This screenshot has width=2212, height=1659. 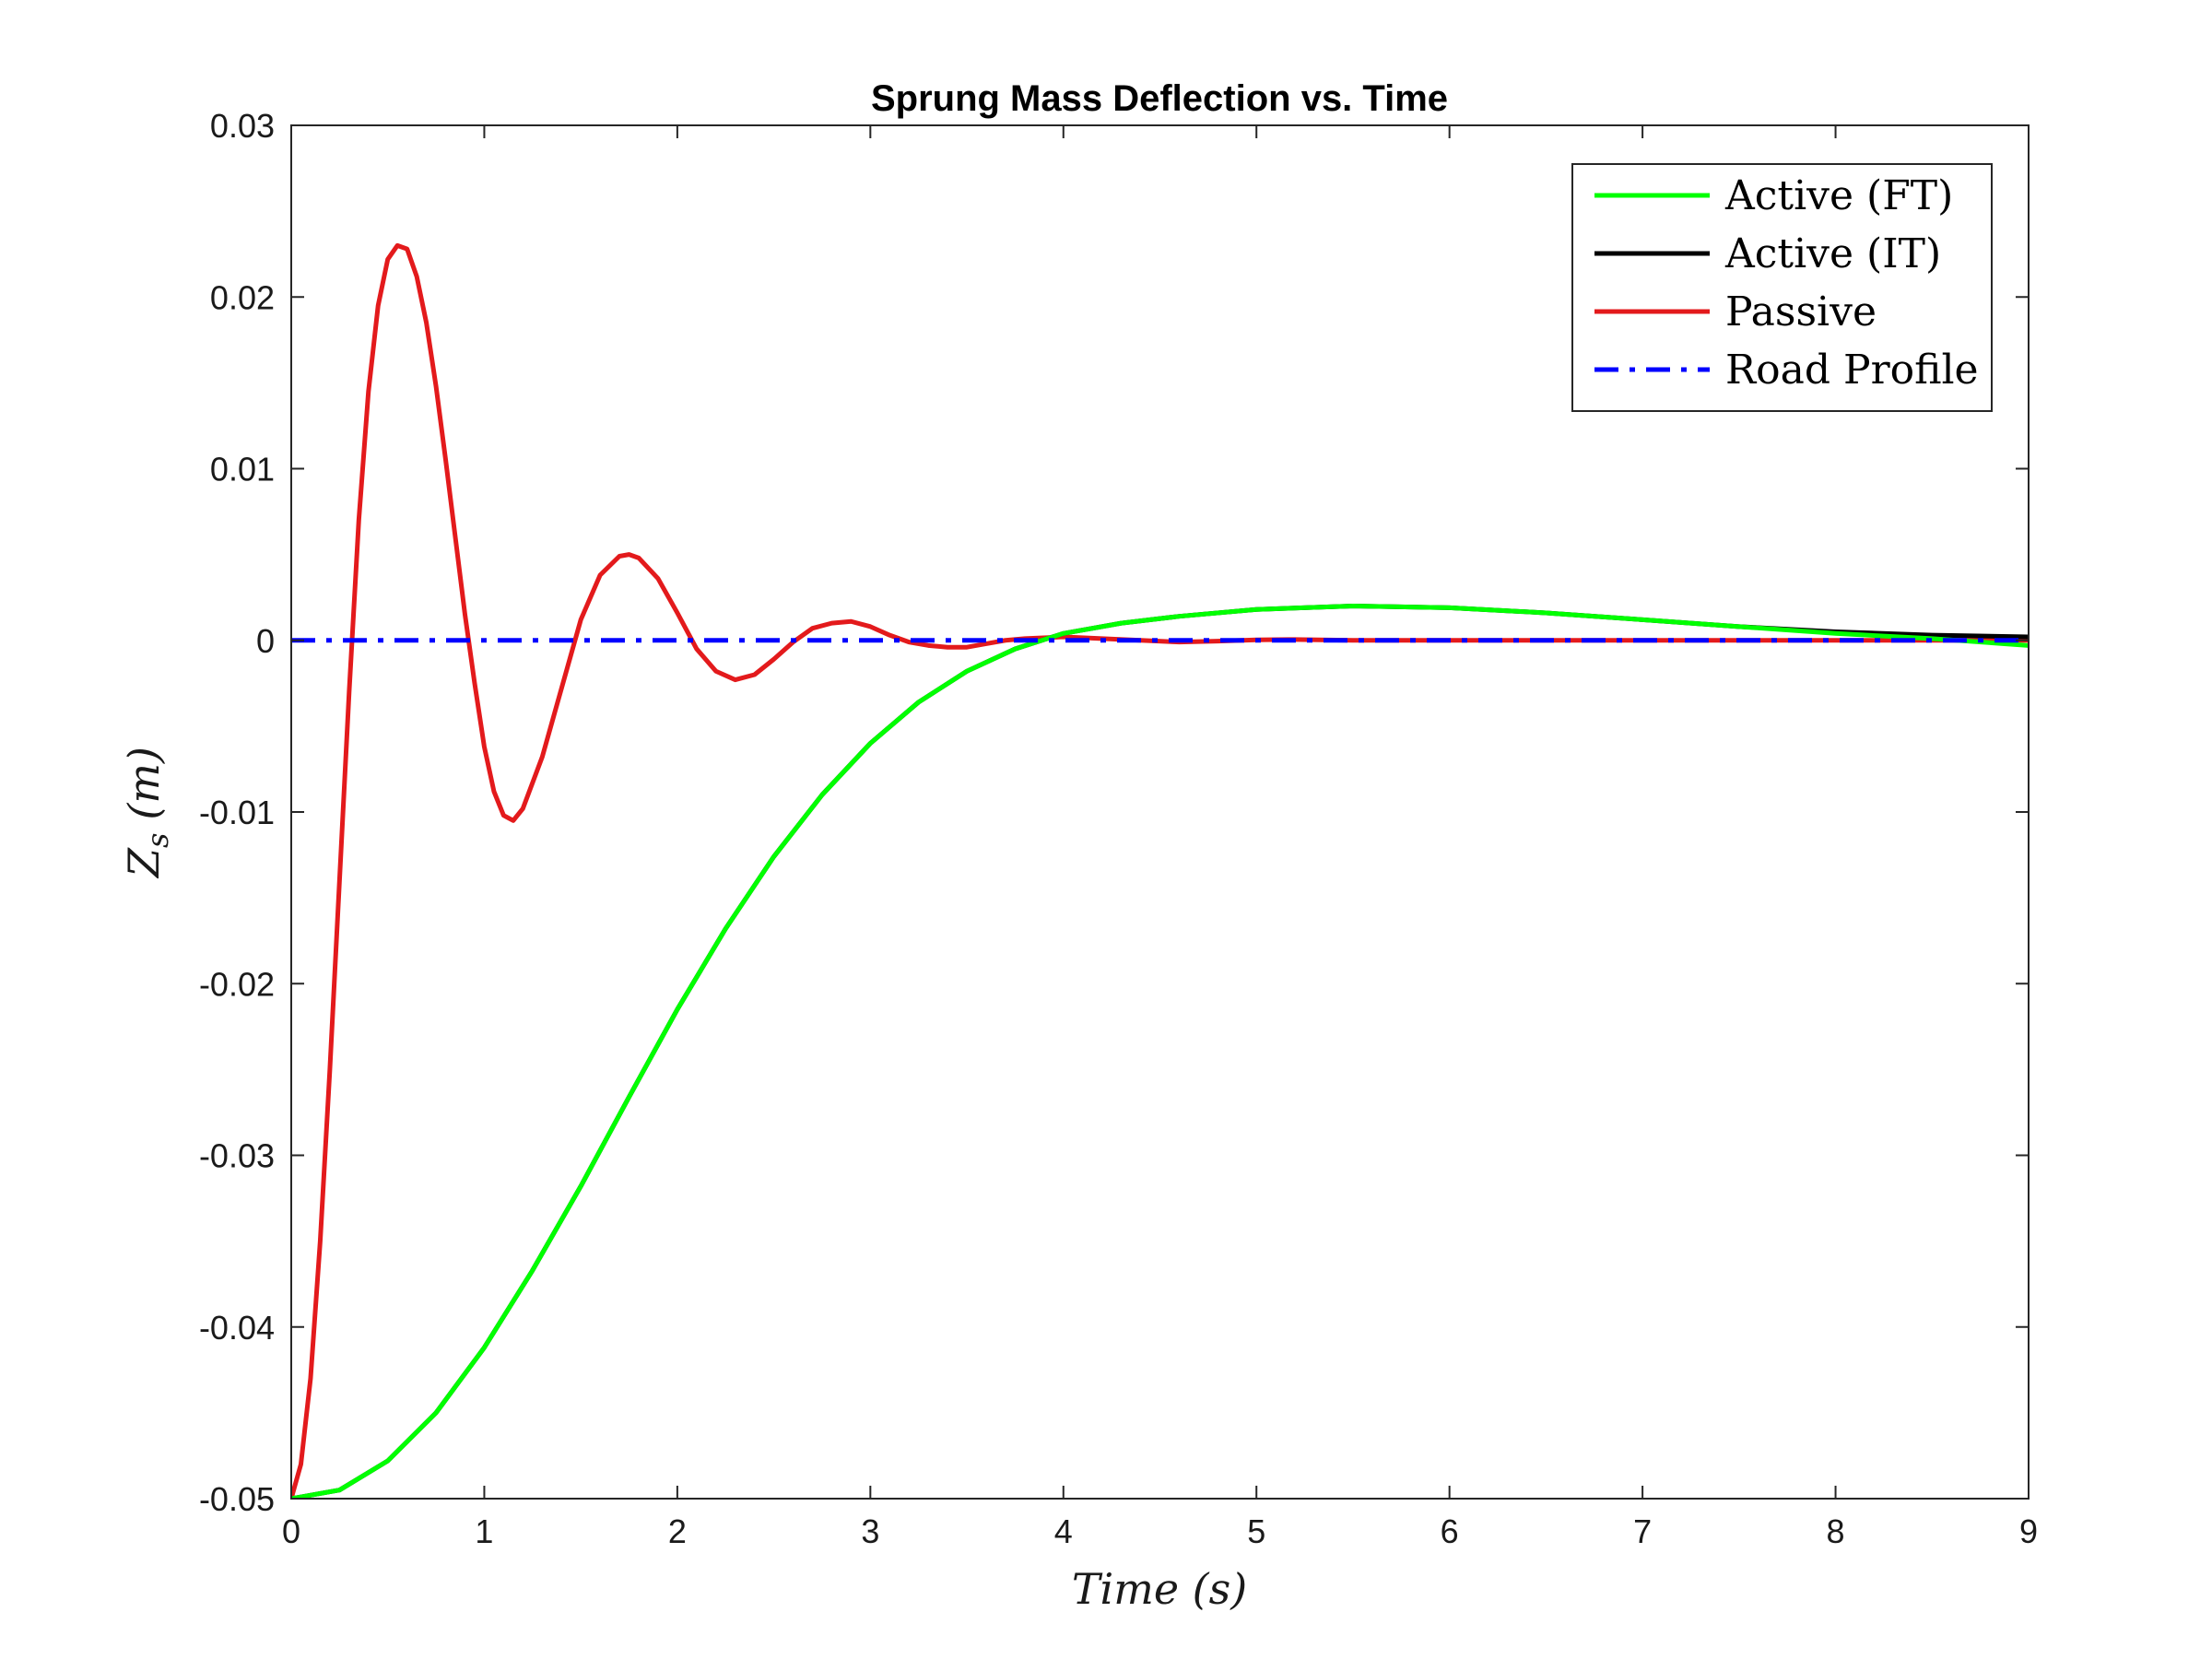 What do you see at coordinates (291, 1531) in the screenshot?
I see `x-tick-label: 0` at bounding box center [291, 1531].